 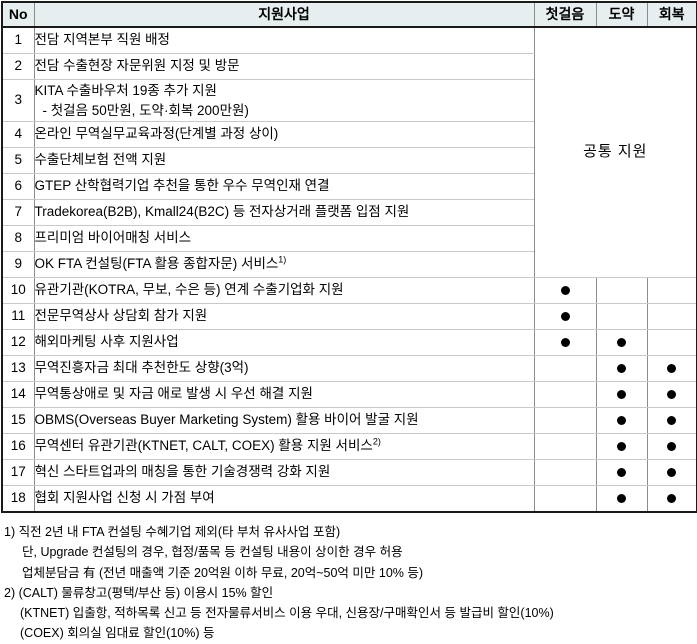 What do you see at coordinates (18, 66) in the screenshot?
I see `row-number: 2` at bounding box center [18, 66].